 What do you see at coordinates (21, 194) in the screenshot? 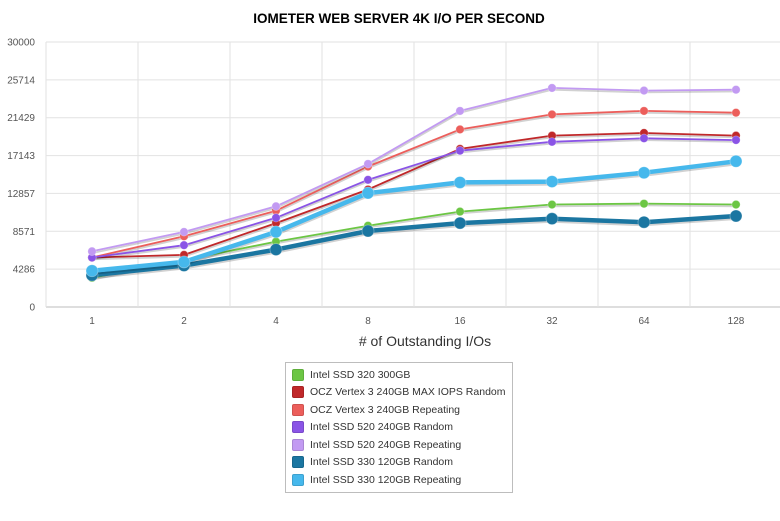
I see `y-tick-label: 12857` at bounding box center [21, 194].